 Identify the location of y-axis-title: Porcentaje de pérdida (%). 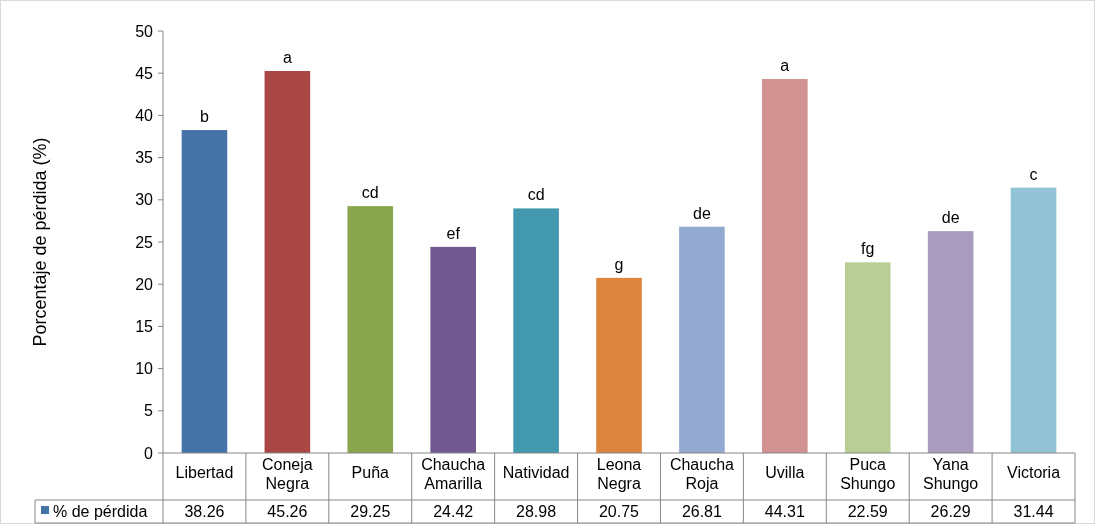
(40, 242).